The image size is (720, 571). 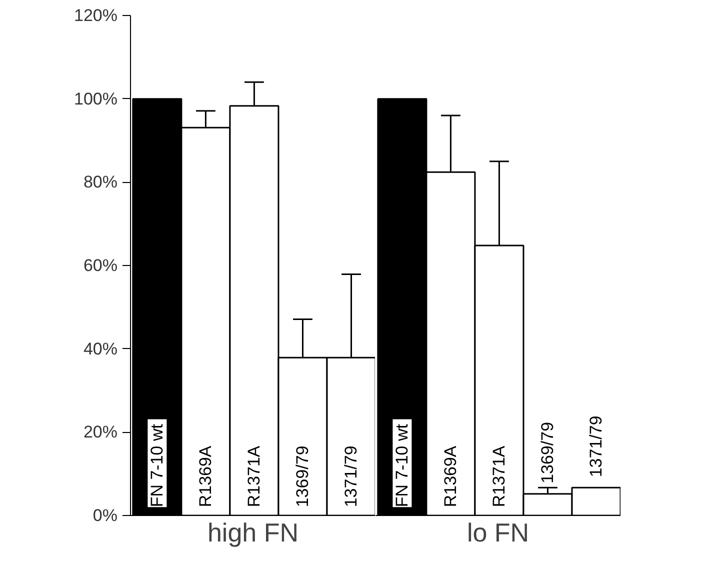 I want to click on y-tick-label: 80%, so click(x=100, y=182).